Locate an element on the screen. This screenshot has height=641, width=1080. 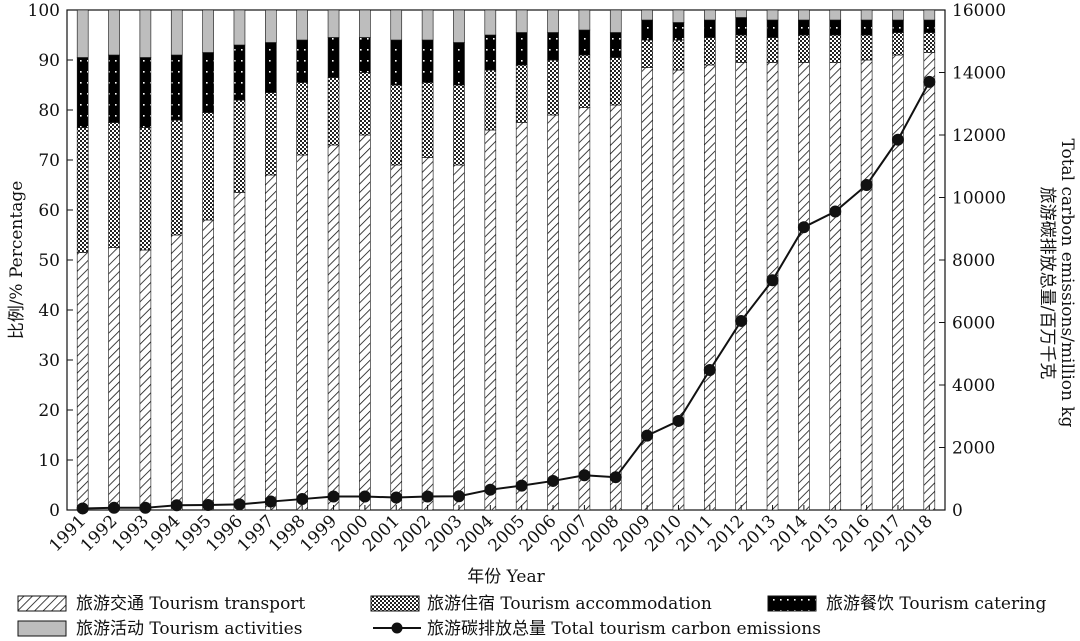
right-axis-title-en: Total carbon emissions/million kg is located at coordinates (1067, 282).